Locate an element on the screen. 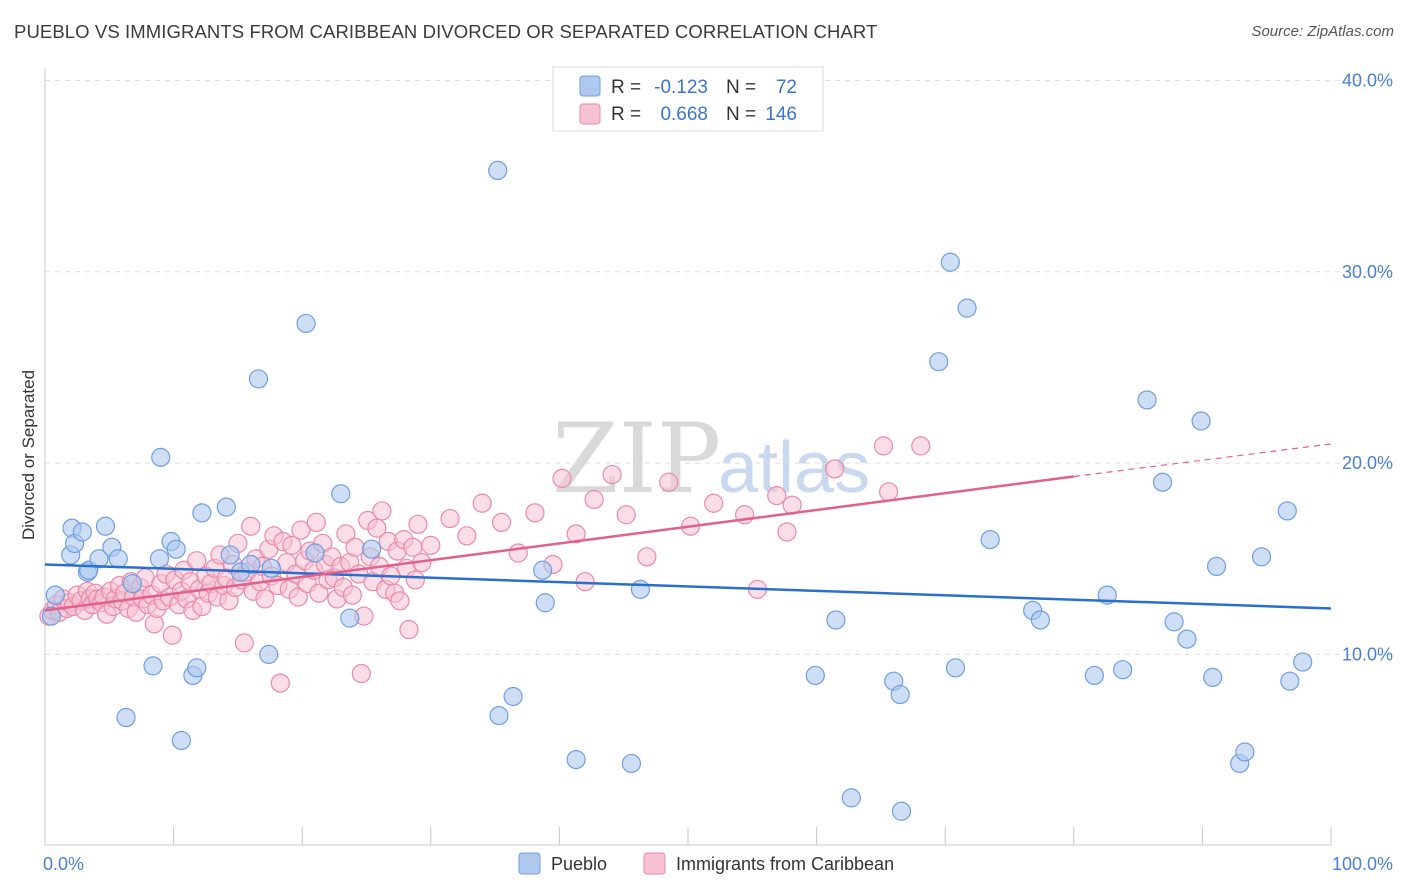 The width and height of the screenshot is (1406, 892). legend-r-value-2: 0.668 is located at coordinates (684, 114).